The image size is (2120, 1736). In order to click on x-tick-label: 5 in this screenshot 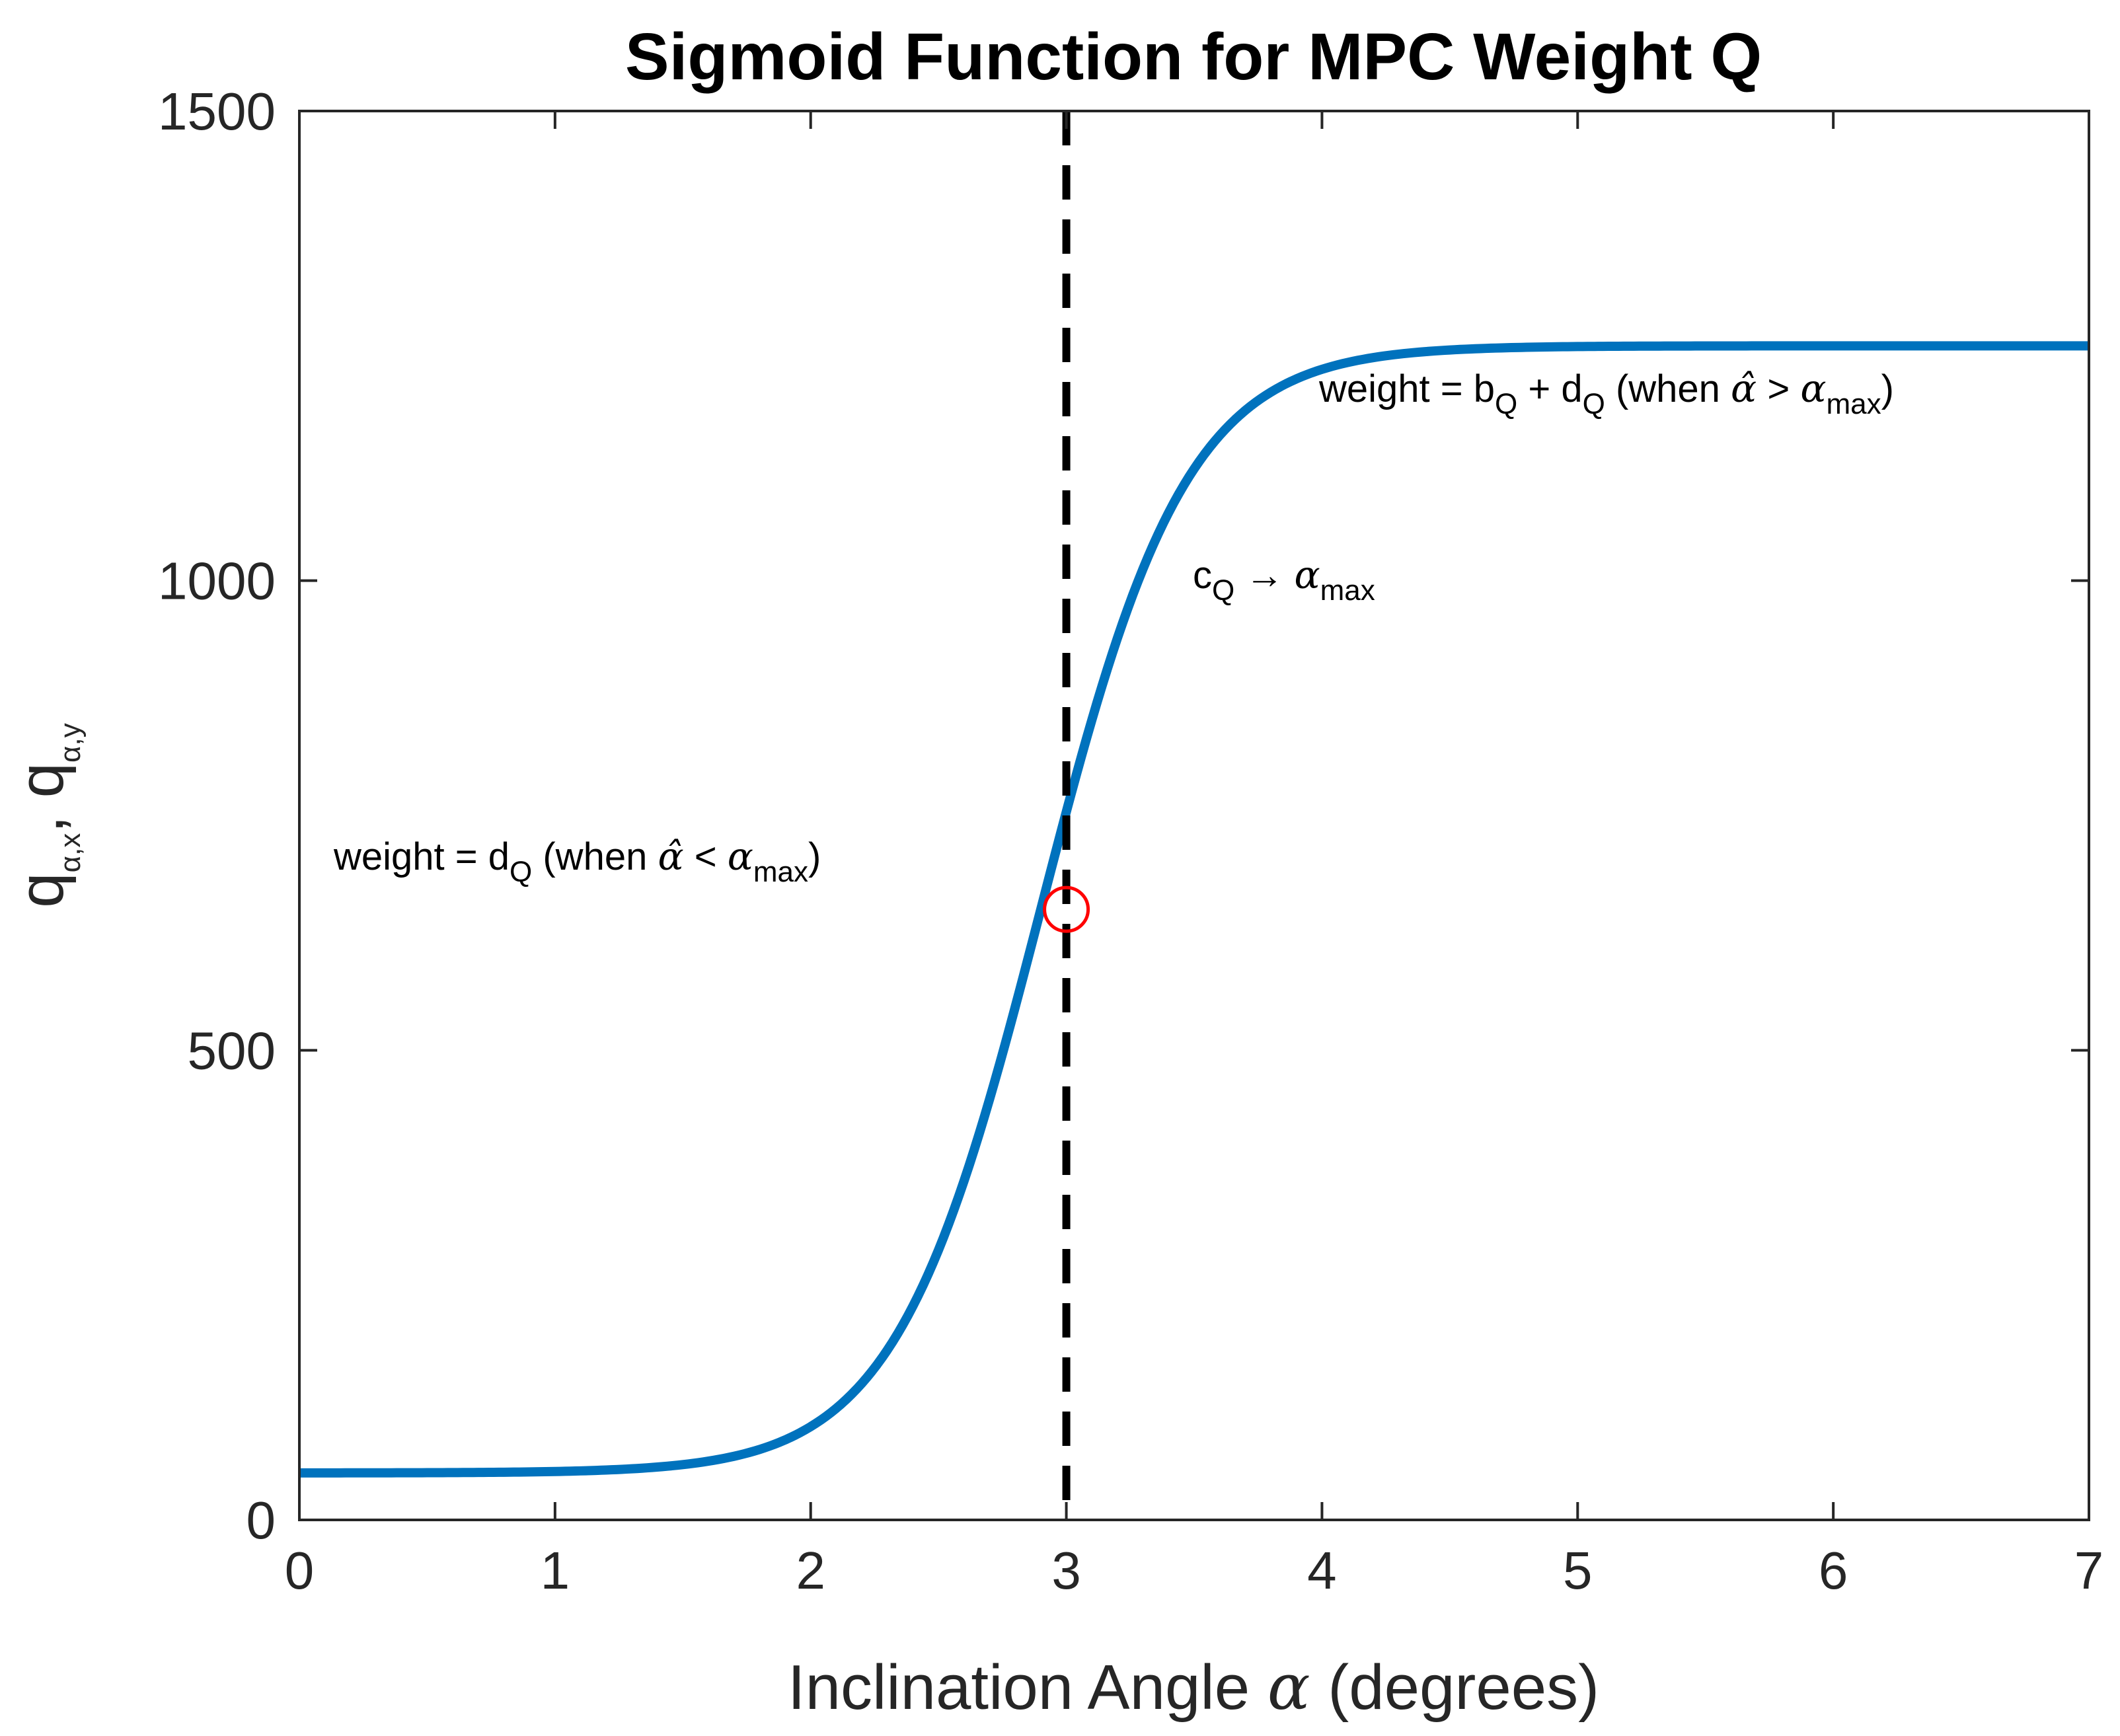, I will do `click(1578, 1571)`.